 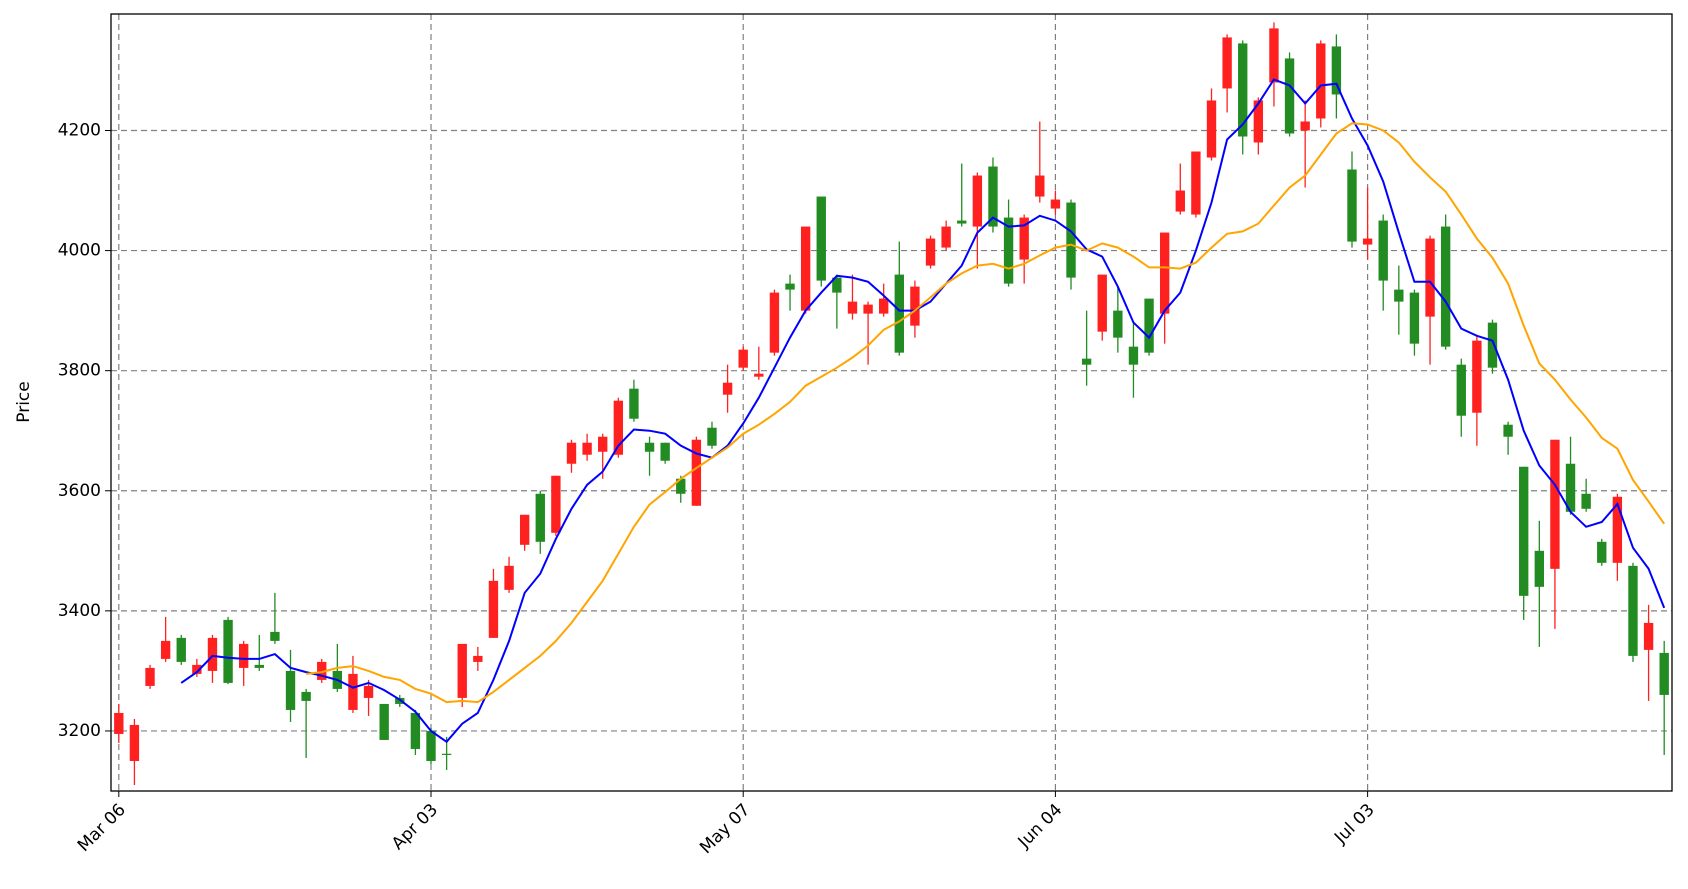 What do you see at coordinates (79, 731) in the screenshot?
I see `y-tick-label: 3200` at bounding box center [79, 731].